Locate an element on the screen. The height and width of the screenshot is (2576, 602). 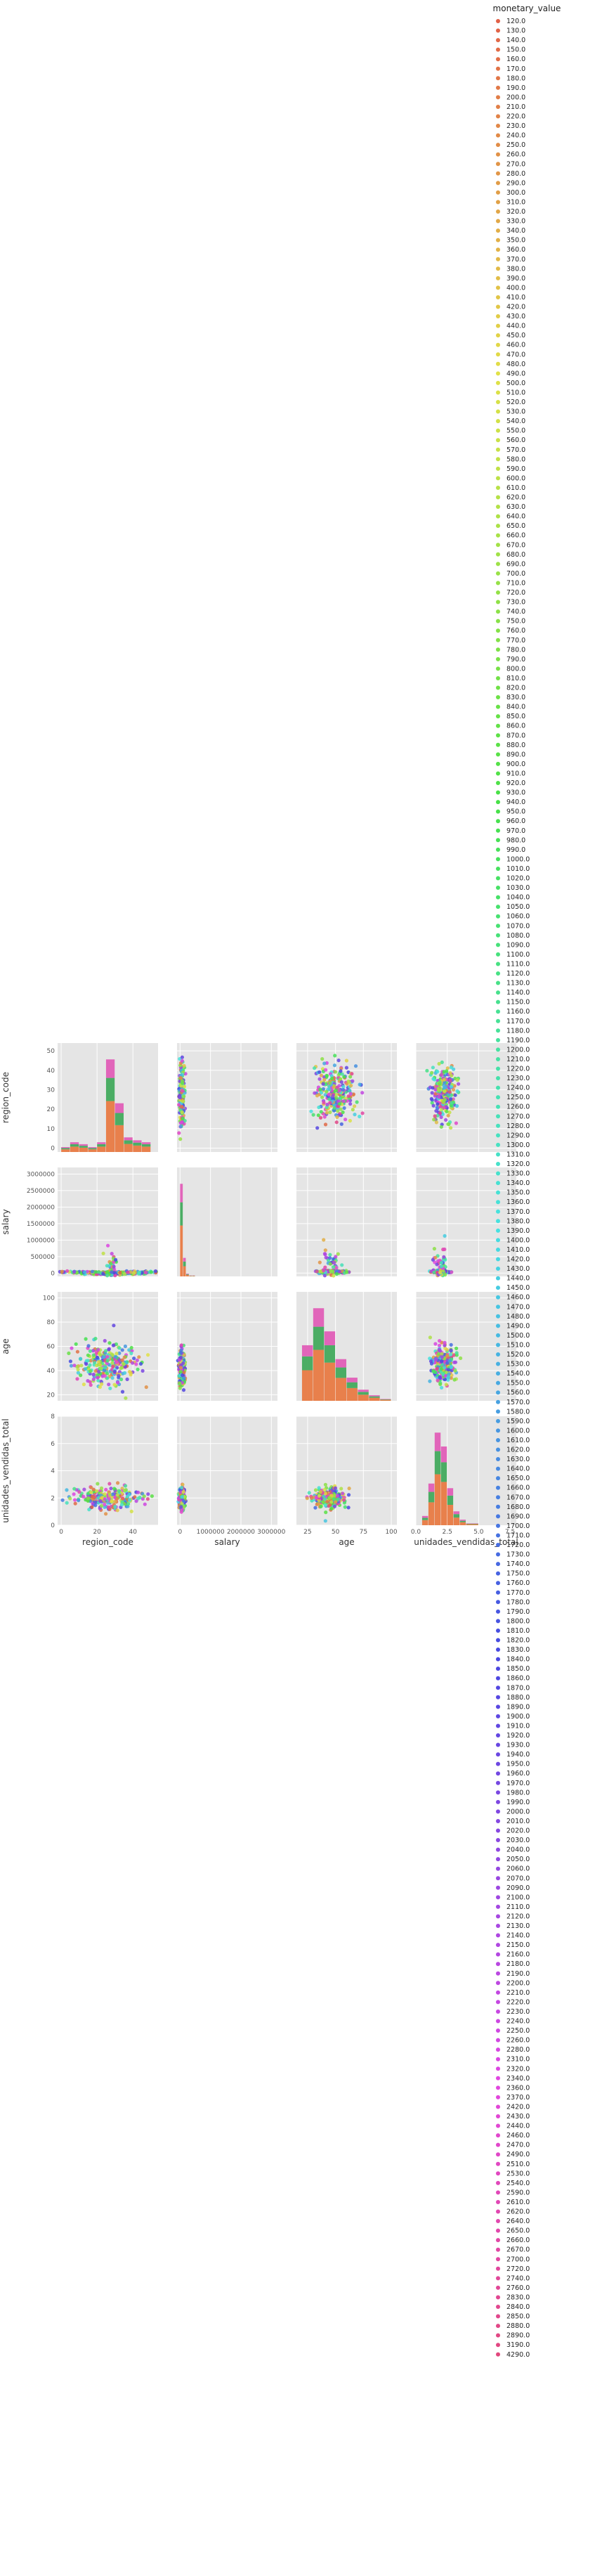
legend-entry: 1450.0 is located at coordinates (513, 1288).